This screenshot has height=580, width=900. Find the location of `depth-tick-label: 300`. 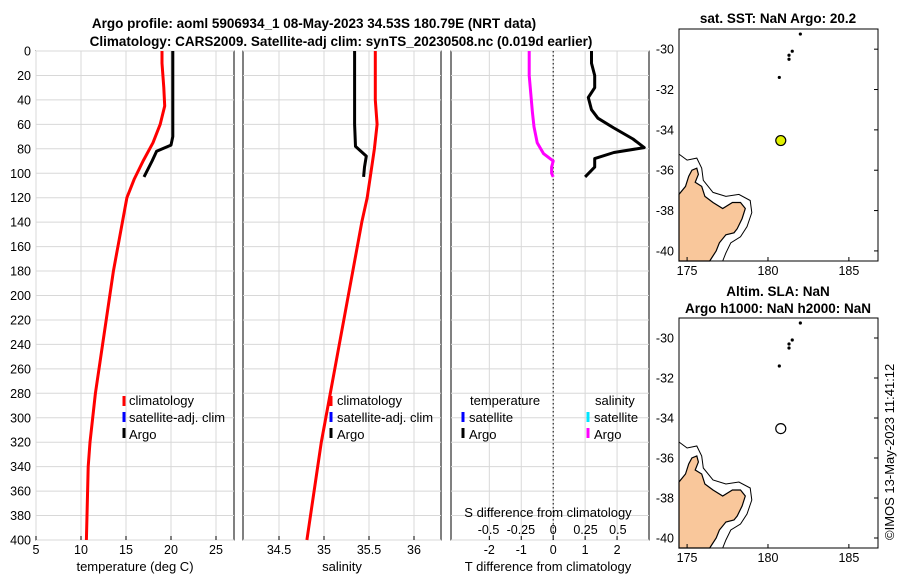

depth-tick-label: 300 is located at coordinates (20, 418).